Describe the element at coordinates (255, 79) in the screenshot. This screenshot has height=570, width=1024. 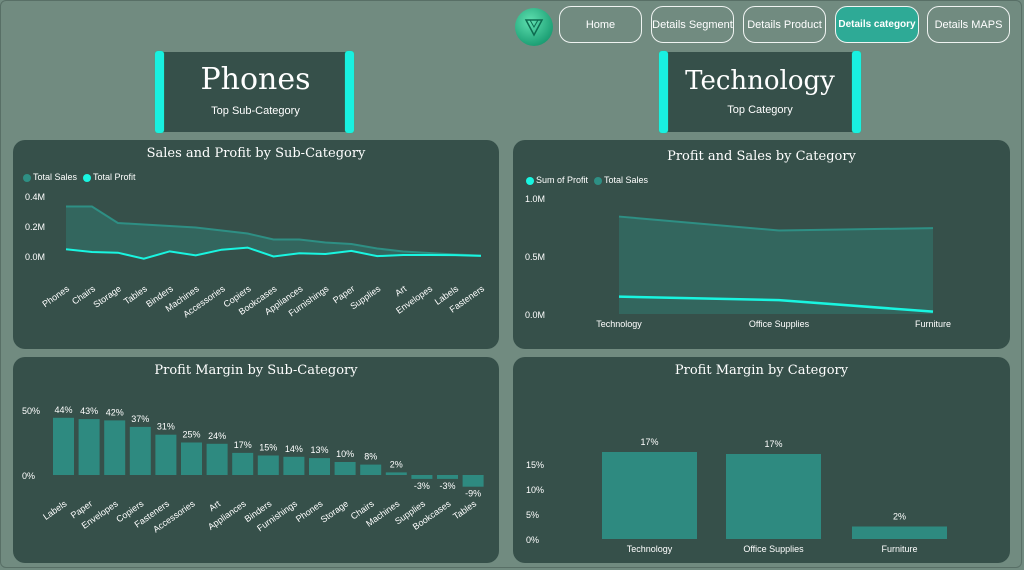
I see `top-subcategory-value: Phones` at that location.